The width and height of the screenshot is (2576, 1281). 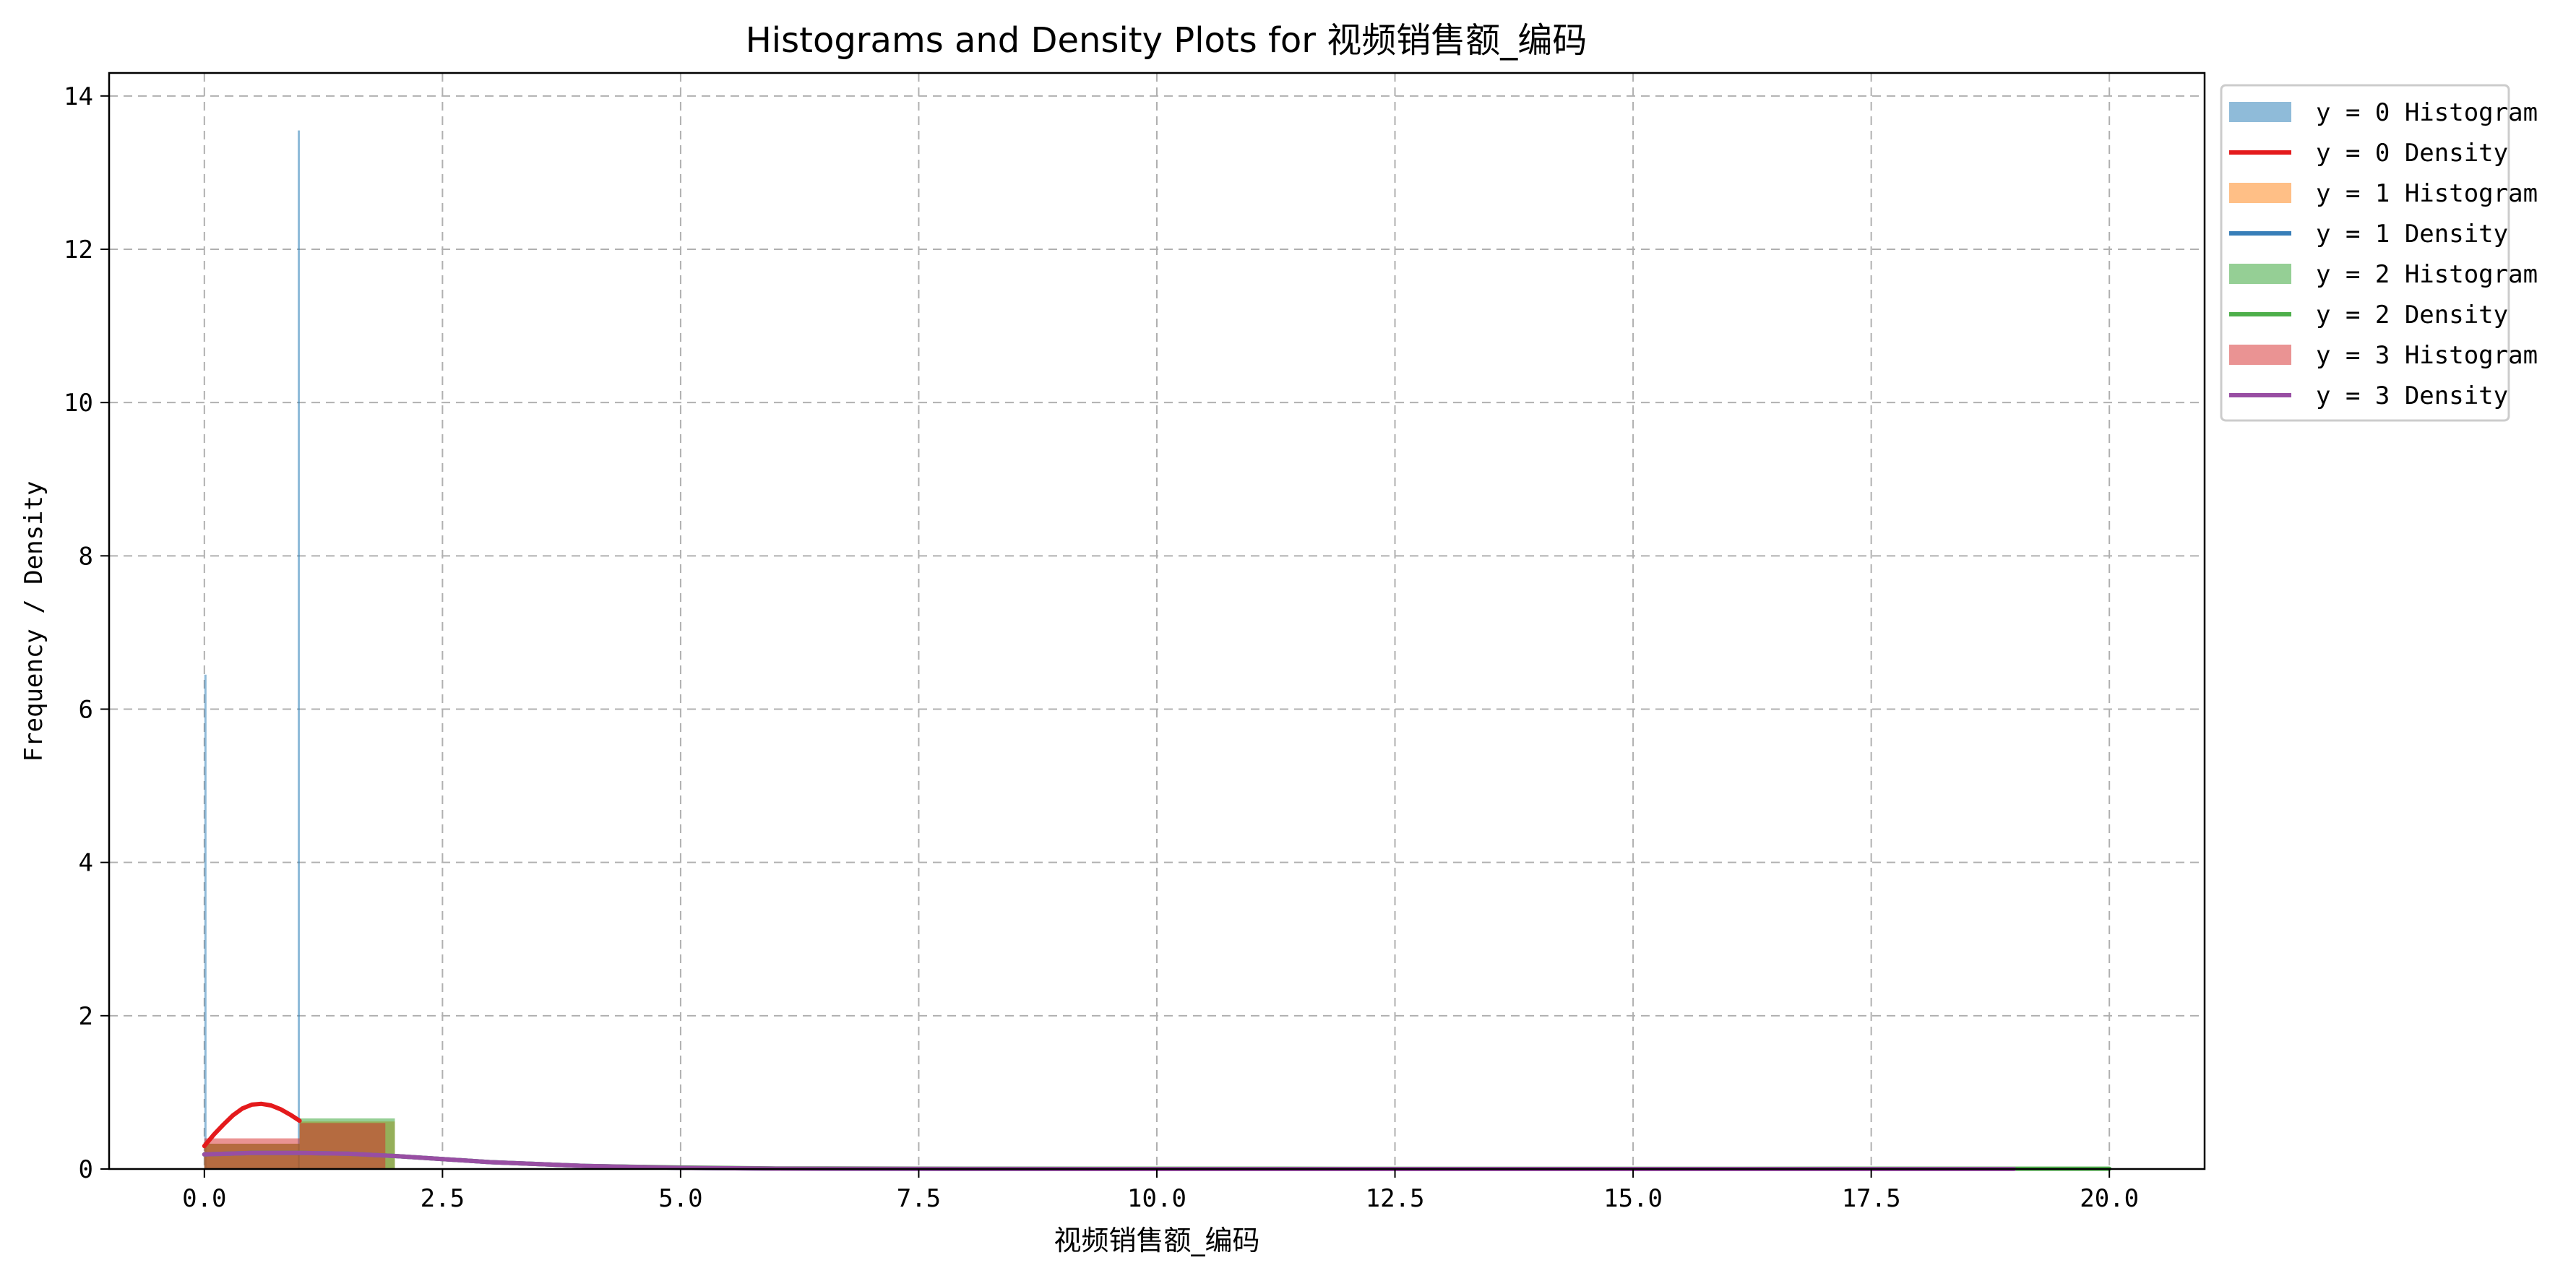 I want to click on y-tick-label: 12, so click(x=78, y=250).